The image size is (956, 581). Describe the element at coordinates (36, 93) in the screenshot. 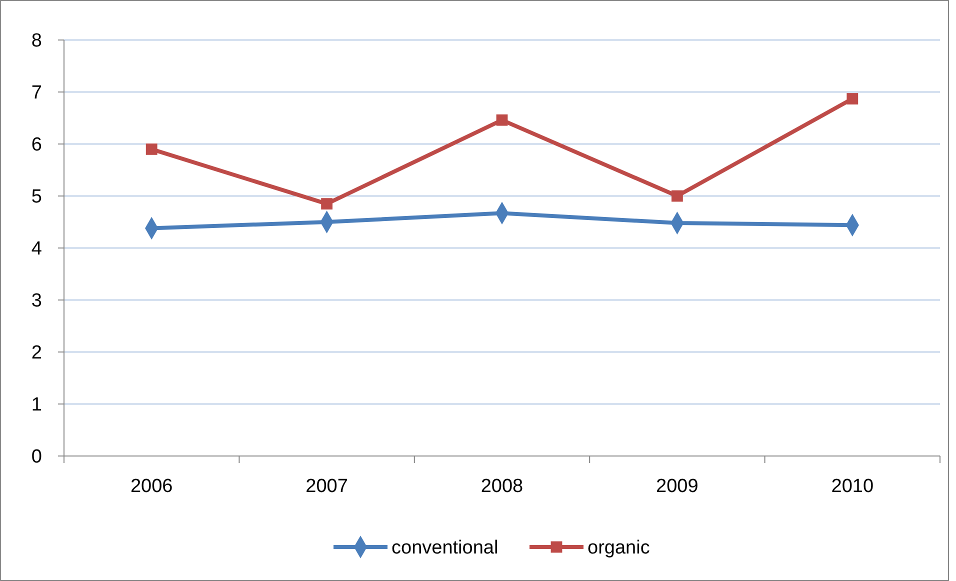

I see `y-tick-label: 7` at that location.